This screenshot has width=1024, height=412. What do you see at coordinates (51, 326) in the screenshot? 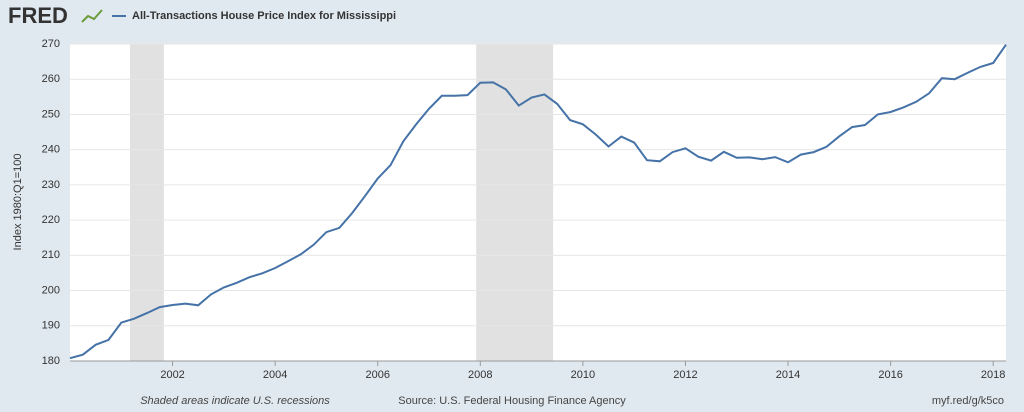
I see `y-tick-label: 190` at bounding box center [51, 326].